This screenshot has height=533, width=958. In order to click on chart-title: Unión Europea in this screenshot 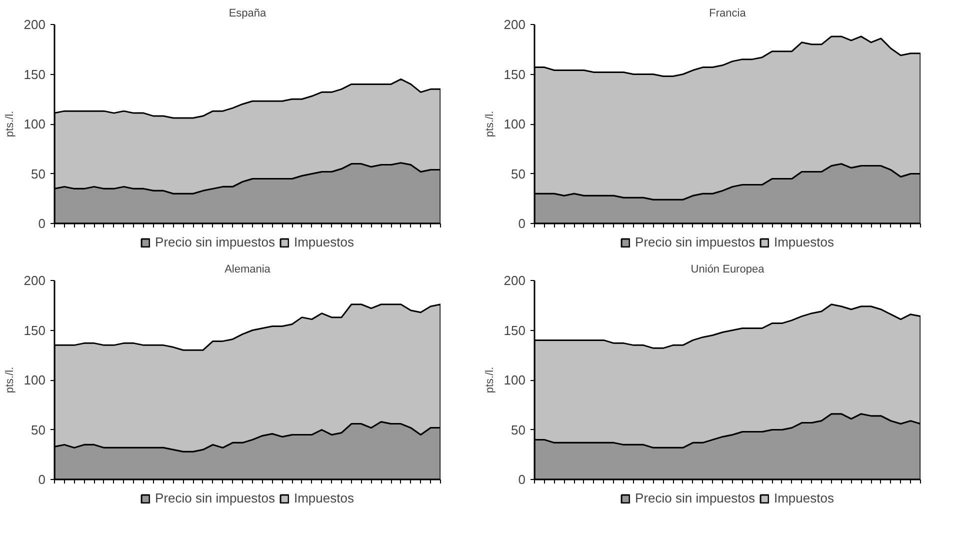, I will do `click(728, 270)`.